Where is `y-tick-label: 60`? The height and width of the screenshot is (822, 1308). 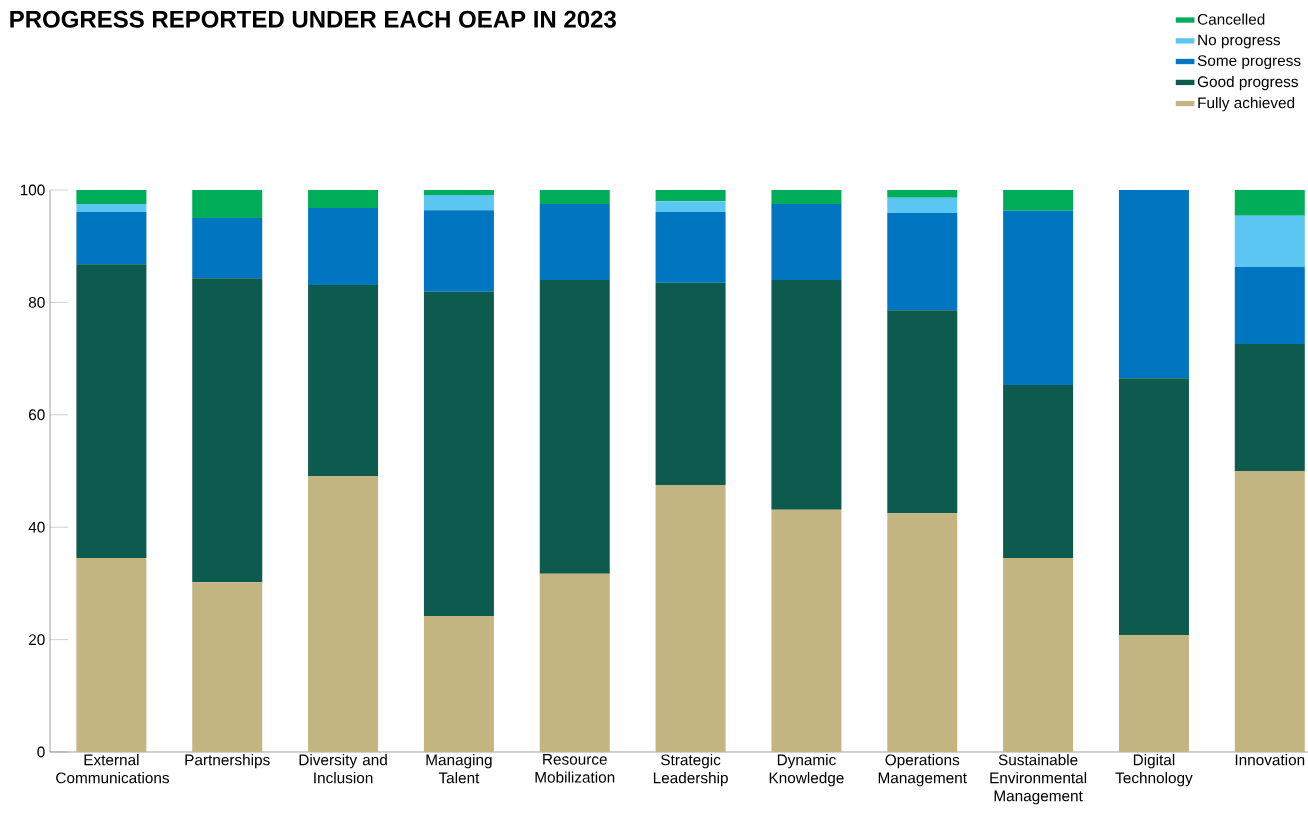 y-tick-label: 60 is located at coordinates (37, 415).